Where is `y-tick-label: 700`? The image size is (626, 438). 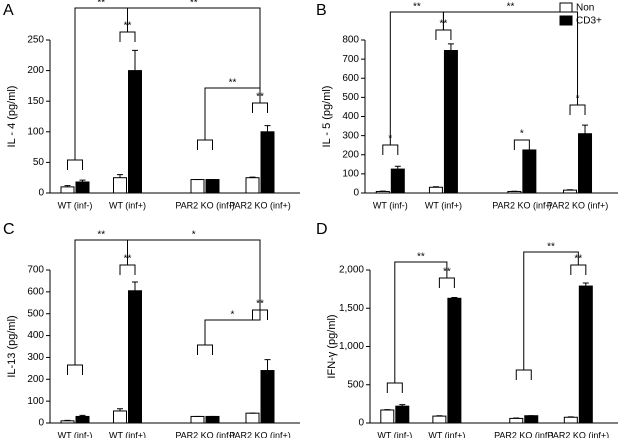
y-tick-label: 700 is located at coordinates (35, 270).